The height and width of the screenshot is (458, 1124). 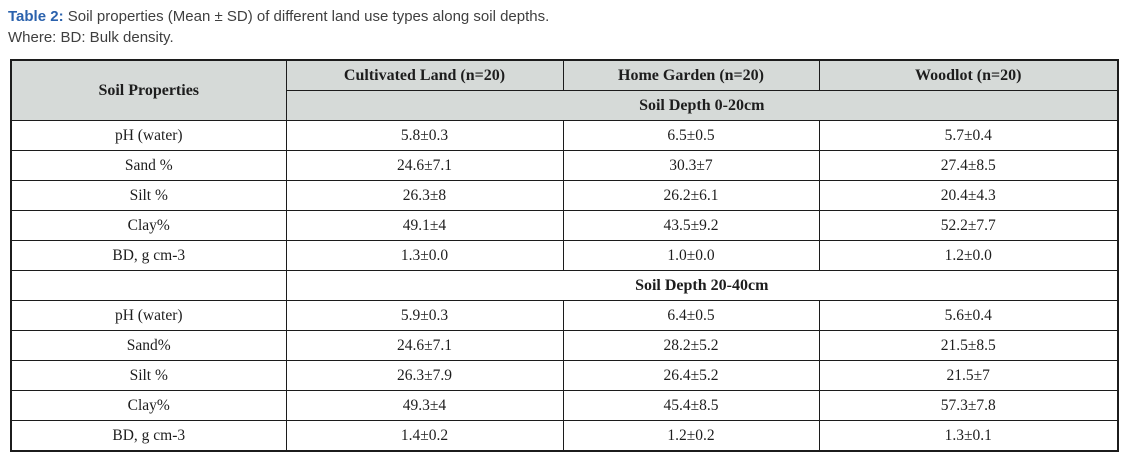 I want to click on value-cell: 52.2±7.7, so click(x=968, y=225).